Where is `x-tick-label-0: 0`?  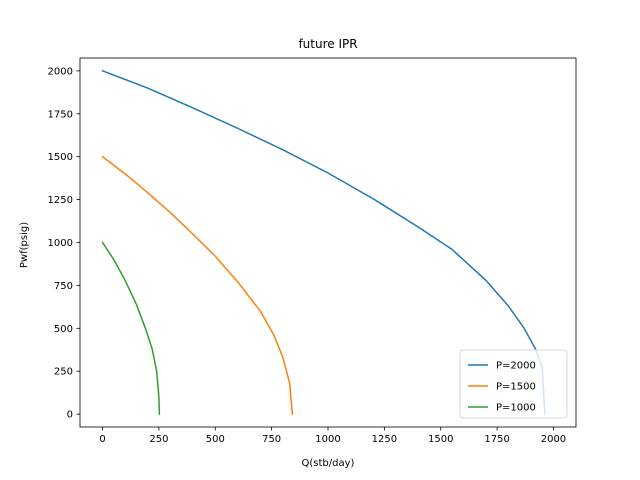 x-tick-label-0: 0 is located at coordinates (102, 439).